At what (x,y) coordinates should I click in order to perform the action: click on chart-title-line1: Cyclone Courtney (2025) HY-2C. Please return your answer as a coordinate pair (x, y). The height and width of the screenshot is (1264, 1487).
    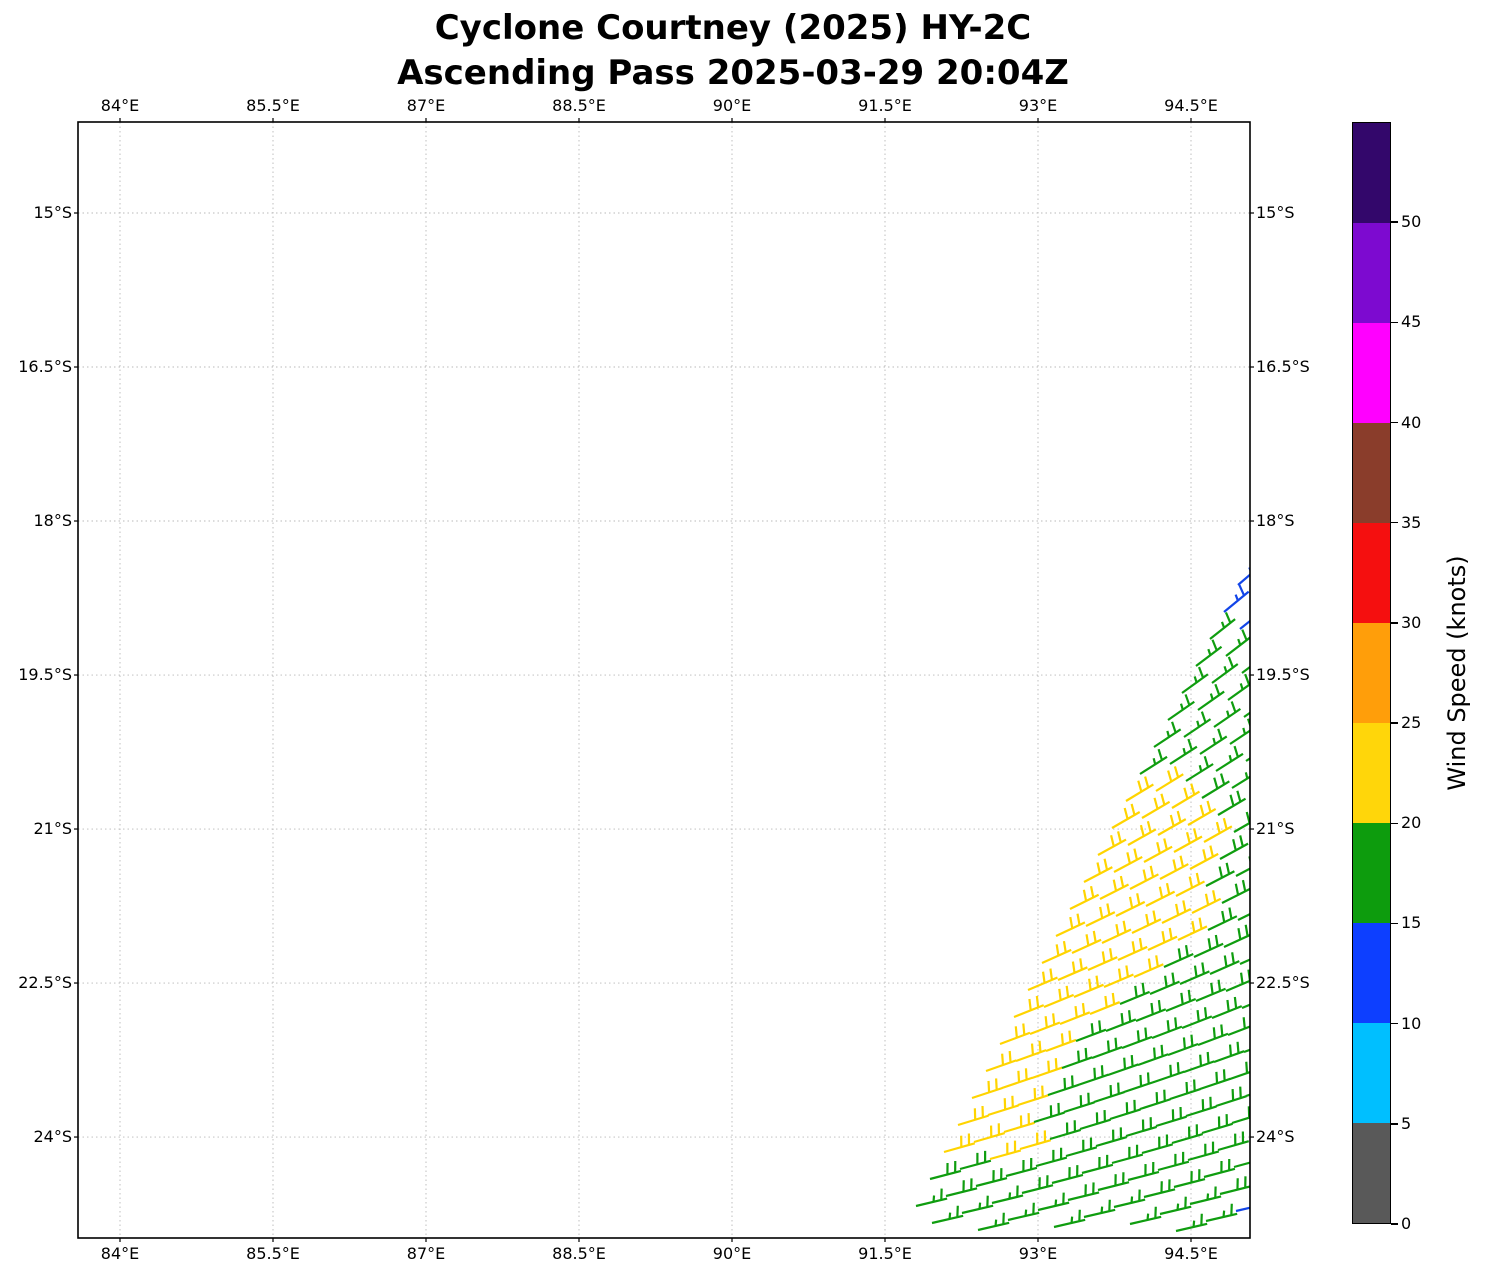
    Looking at the image, I should click on (733, 28).